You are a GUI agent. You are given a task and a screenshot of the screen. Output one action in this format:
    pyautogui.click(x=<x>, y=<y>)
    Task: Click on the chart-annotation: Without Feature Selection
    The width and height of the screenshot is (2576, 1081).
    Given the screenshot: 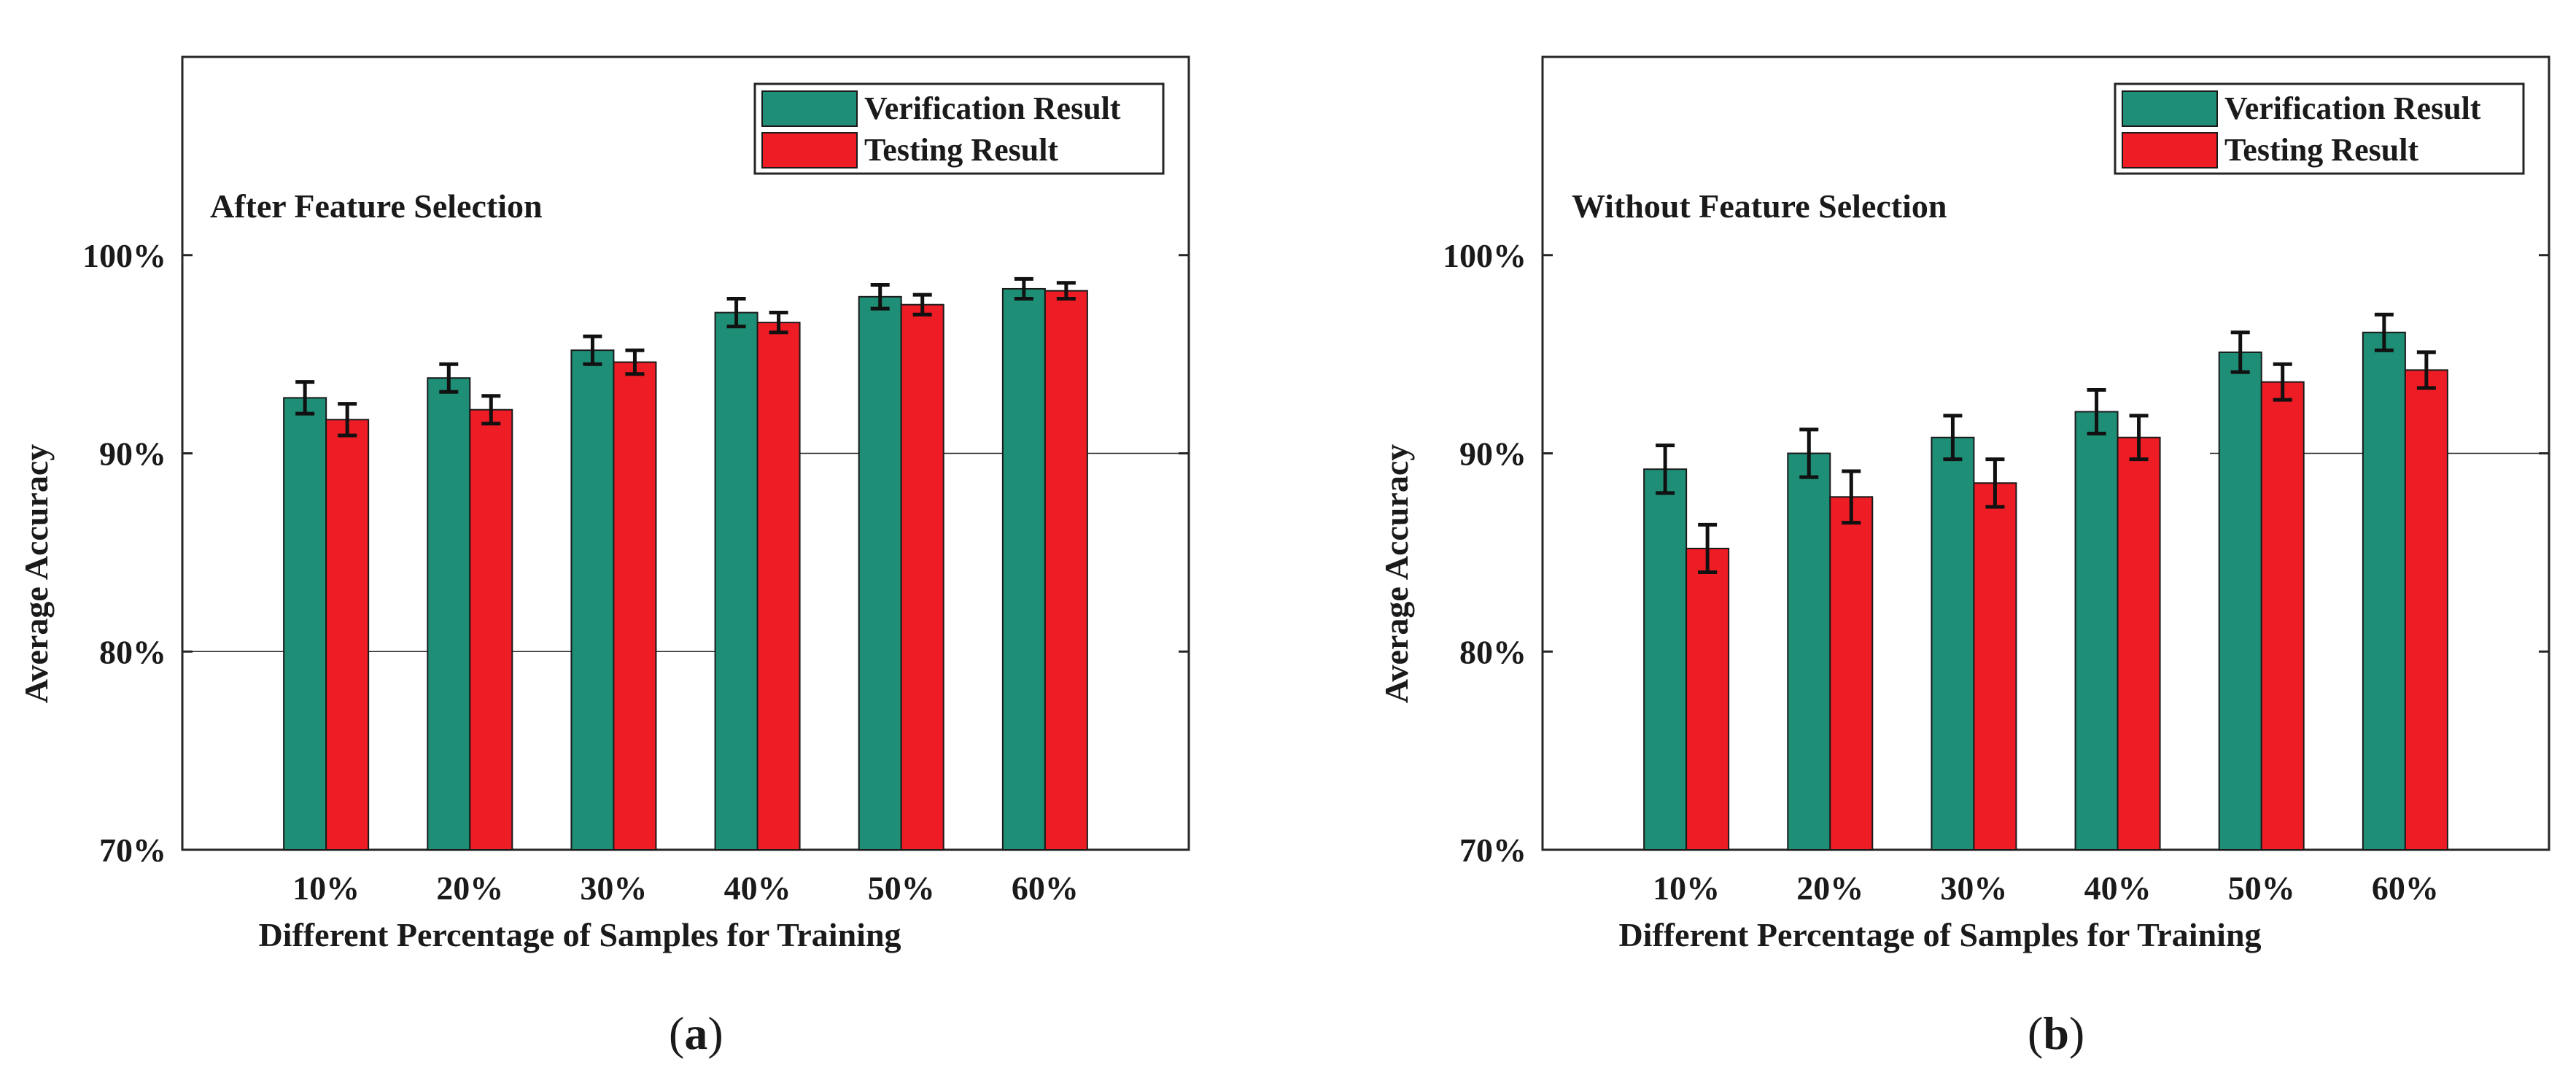 What is the action you would take?
    pyautogui.click(x=1760, y=206)
    